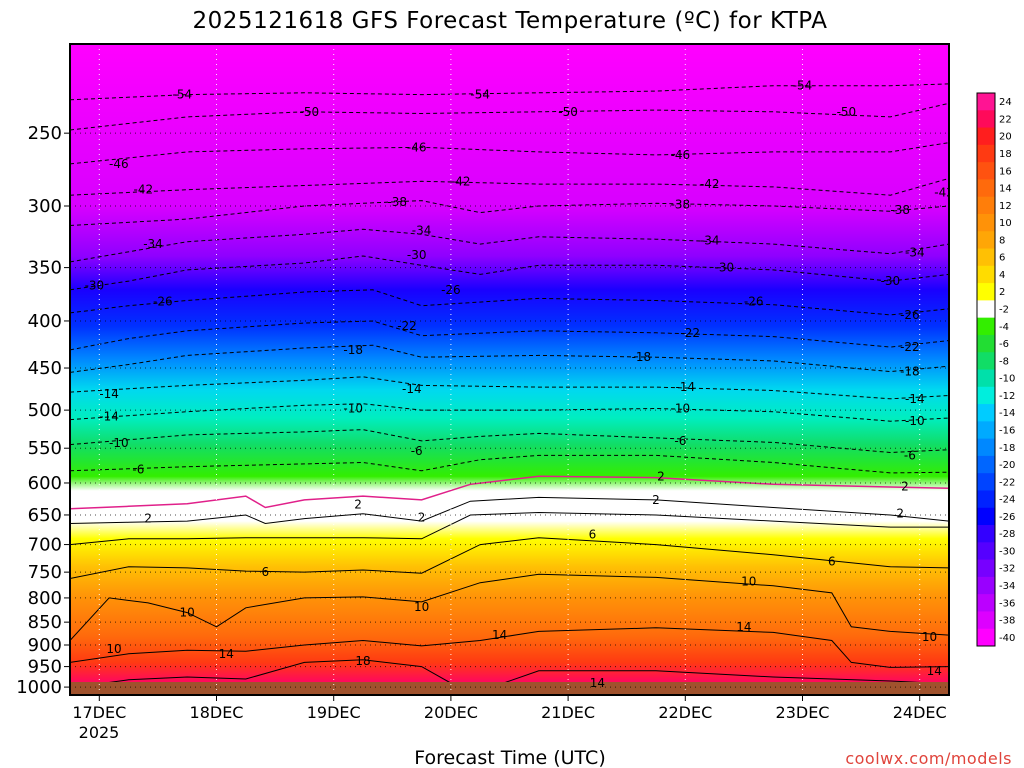 The height and width of the screenshot is (768, 1024). Describe the element at coordinates (1007, 500) in the screenshot. I see `colorbar-label: -24` at that location.